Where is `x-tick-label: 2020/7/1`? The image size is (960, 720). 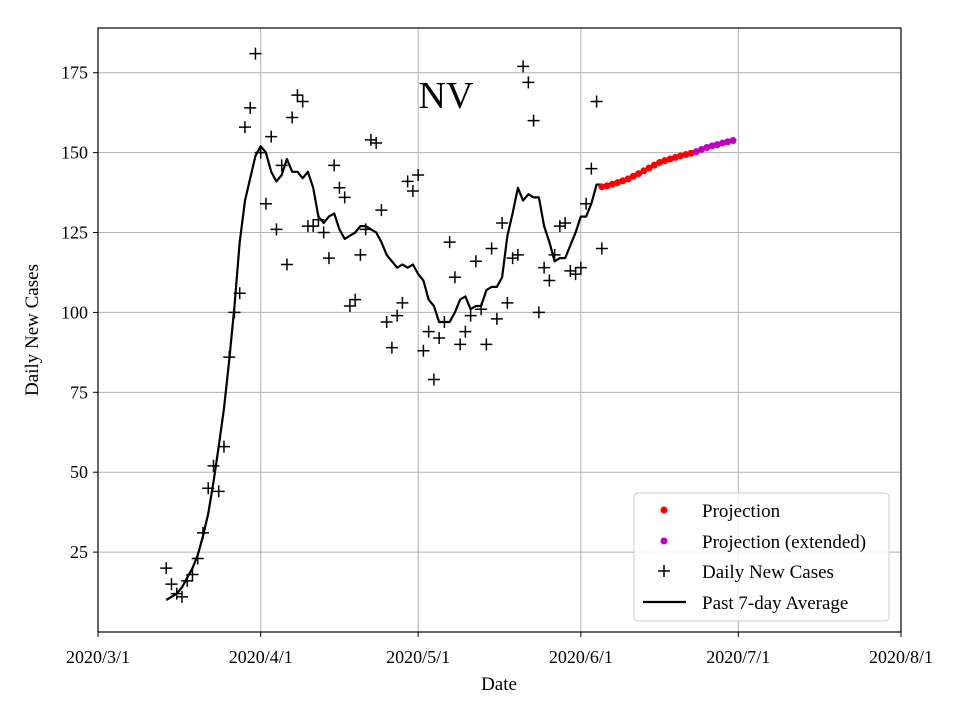 x-tick-label: 2020/7/1 is located at coordinates (738, 657).